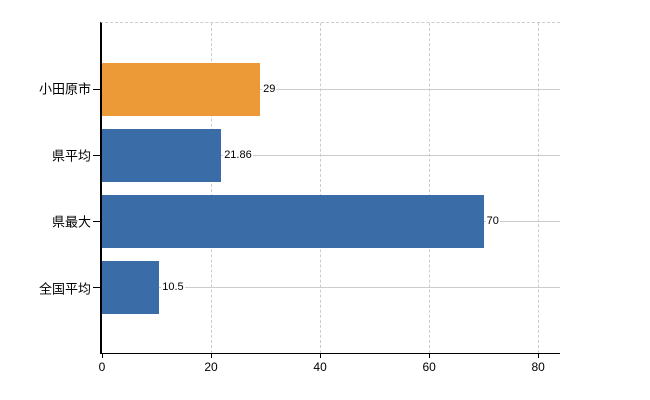 The image size is (650, 400). Describe the element at coordinates (429, 367) in the screenshot. I see `x-tick-label: 60` at that location.